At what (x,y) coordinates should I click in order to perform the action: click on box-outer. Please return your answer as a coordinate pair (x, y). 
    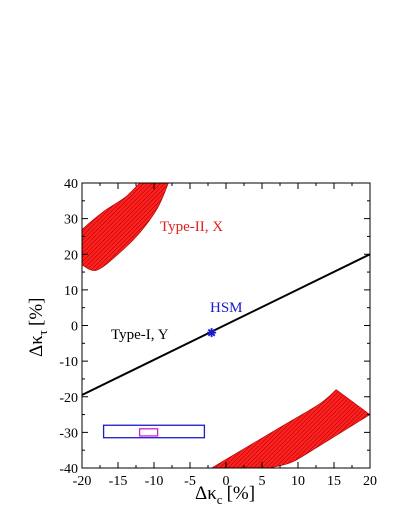
    Looking at the image, I should click on (154, 431).